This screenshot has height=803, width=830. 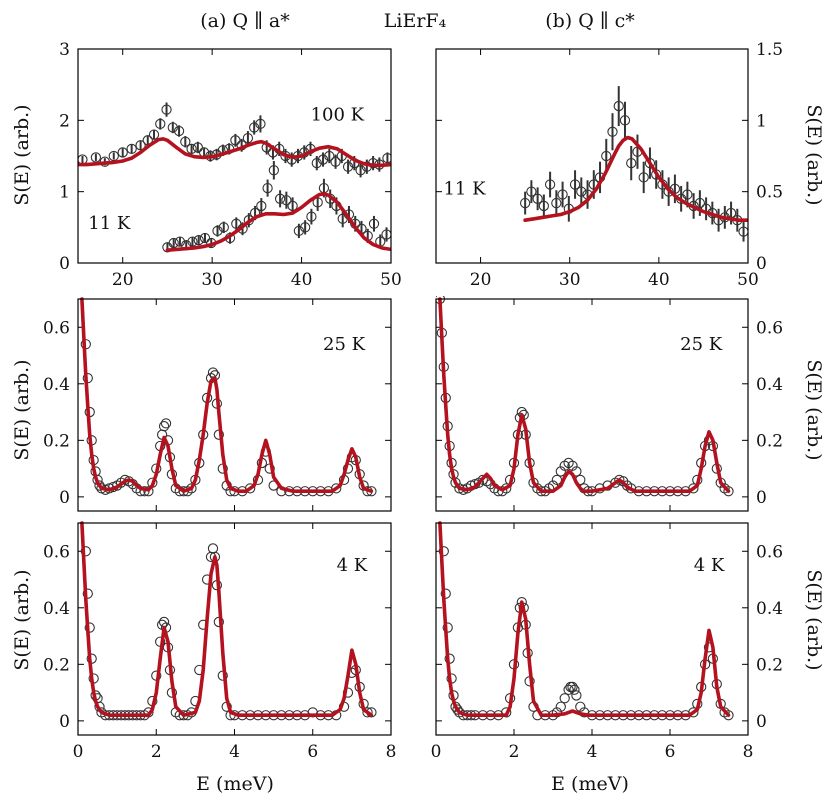 I want to click on ylabel-b-top: S(E) (arb.), so click(x=814, y=154).